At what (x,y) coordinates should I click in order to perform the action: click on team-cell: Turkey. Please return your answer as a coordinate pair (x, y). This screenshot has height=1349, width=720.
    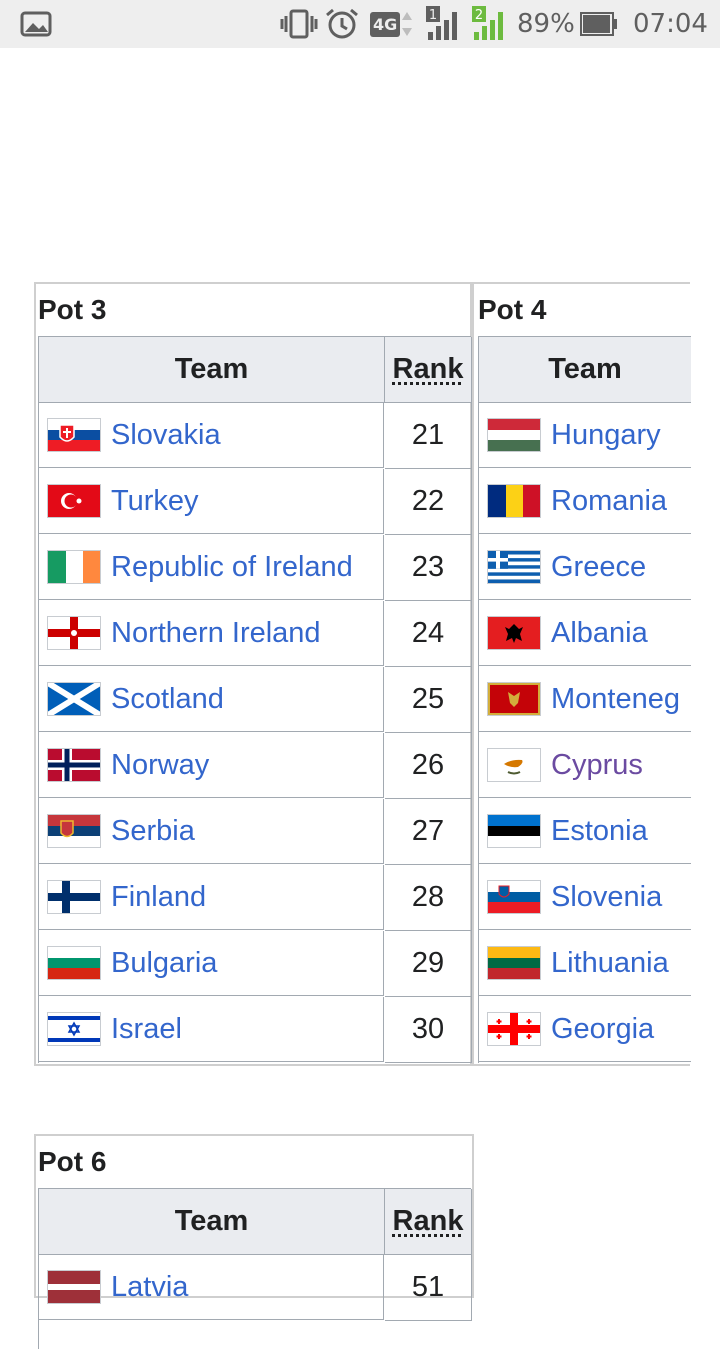
    Looking at the image, I should click on (211, 501).